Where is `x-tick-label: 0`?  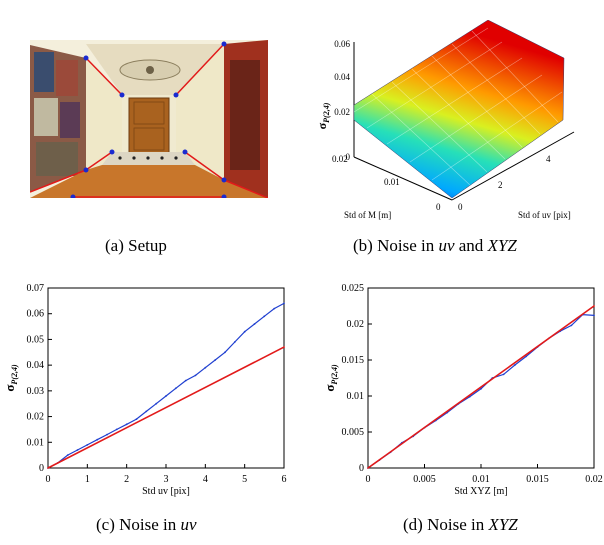
x-tick-label: 0 is located at coordinates (48, 479).